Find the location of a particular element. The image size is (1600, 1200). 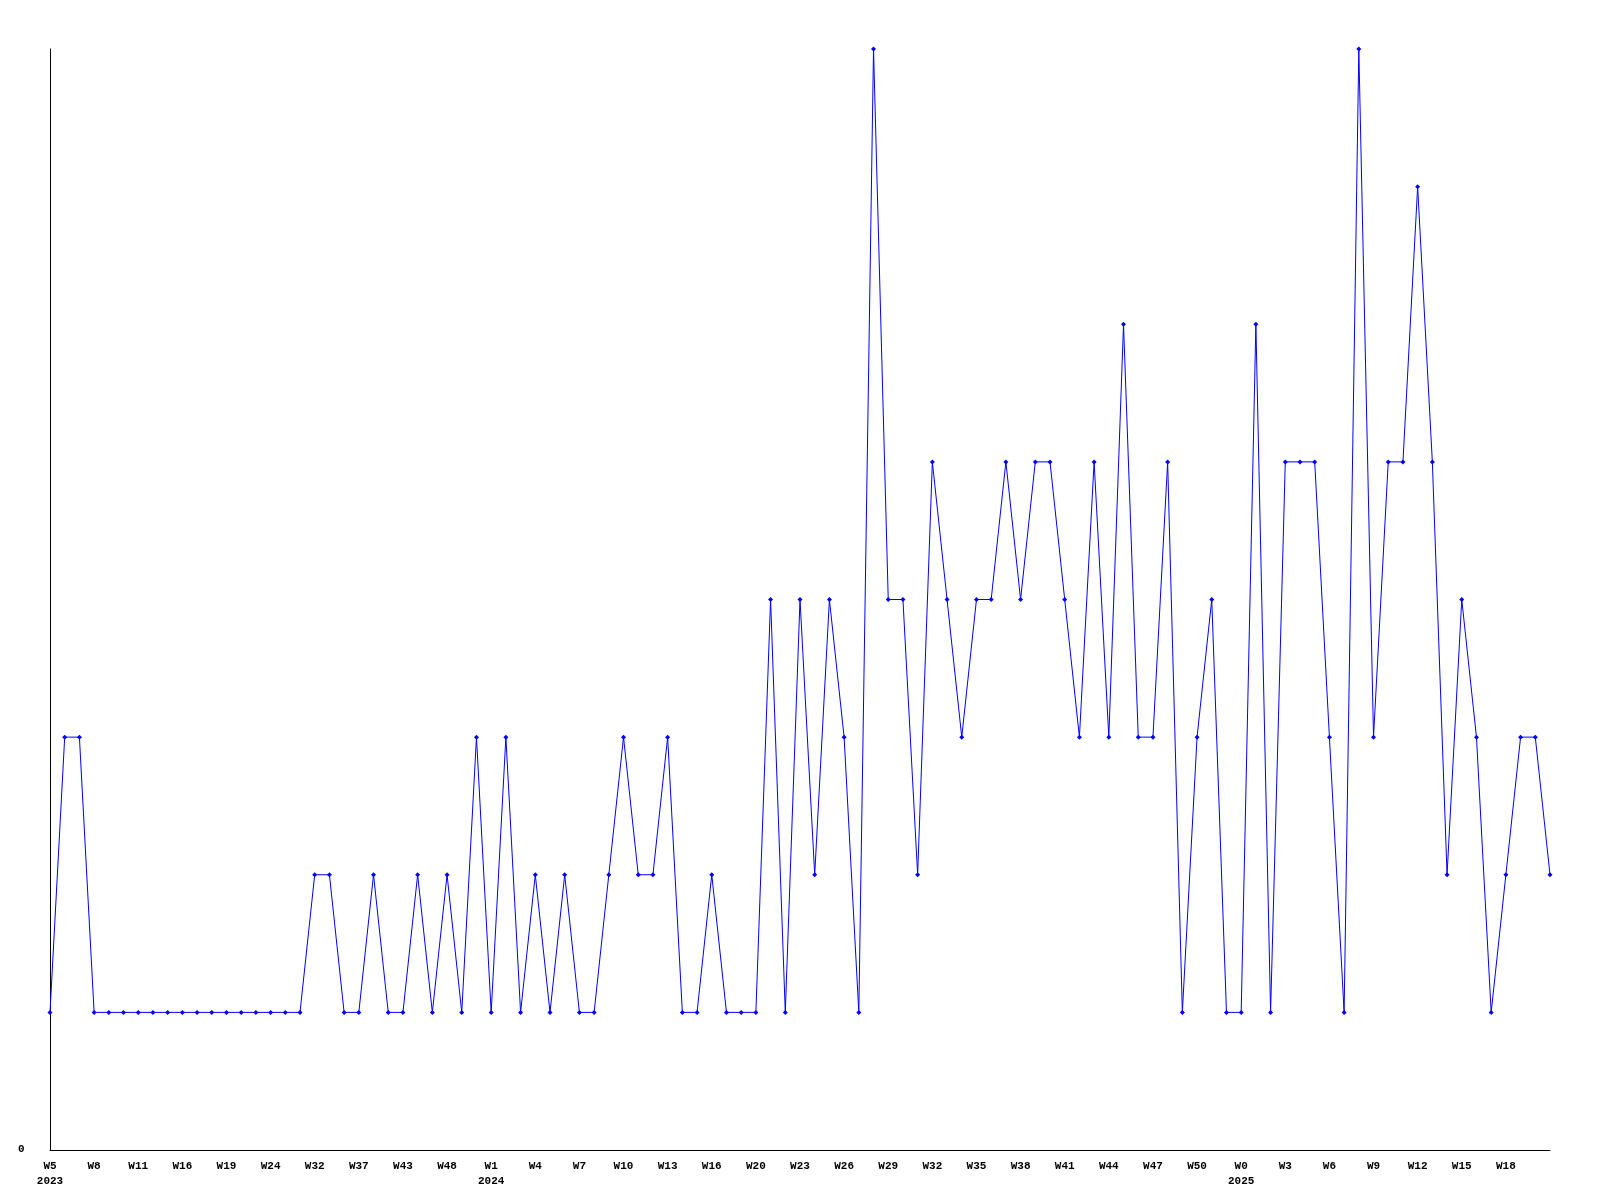

x-tick-label: W1 2024 is located at coordinates (491, 1173).